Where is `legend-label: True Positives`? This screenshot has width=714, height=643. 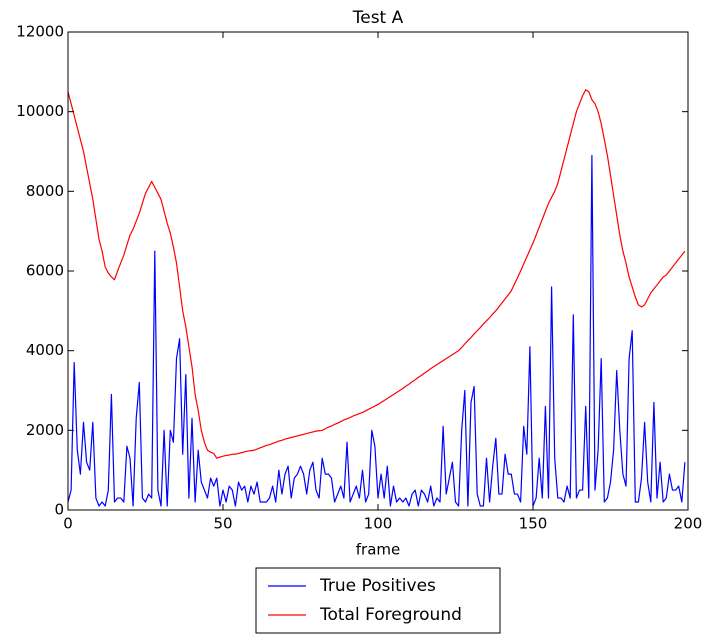
legend-label: True Positives is located at coordinates (377, 586).